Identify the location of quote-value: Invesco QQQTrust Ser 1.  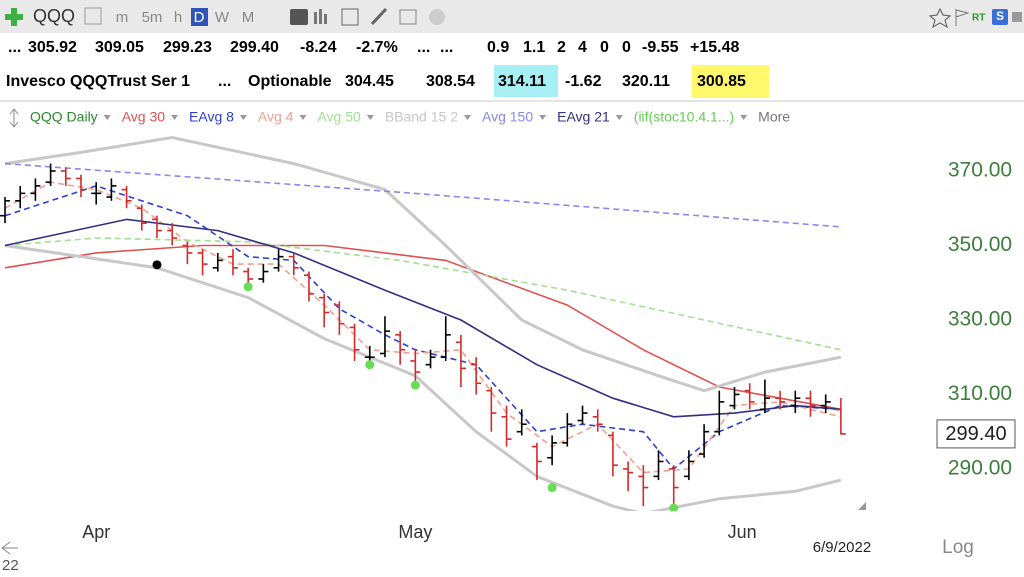
(98, 81).